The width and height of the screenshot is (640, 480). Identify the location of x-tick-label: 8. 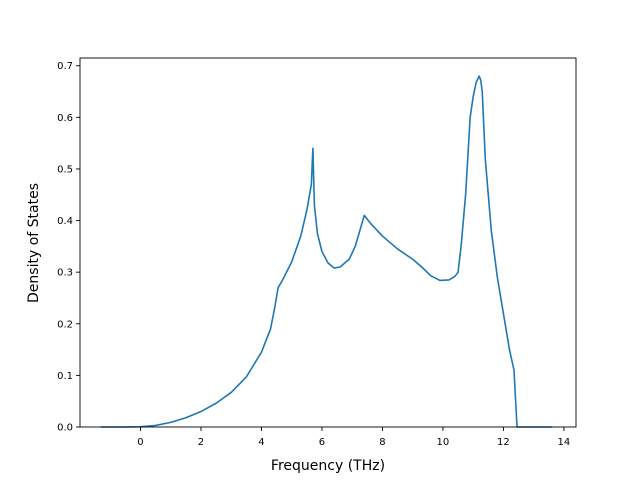
(382, 442).